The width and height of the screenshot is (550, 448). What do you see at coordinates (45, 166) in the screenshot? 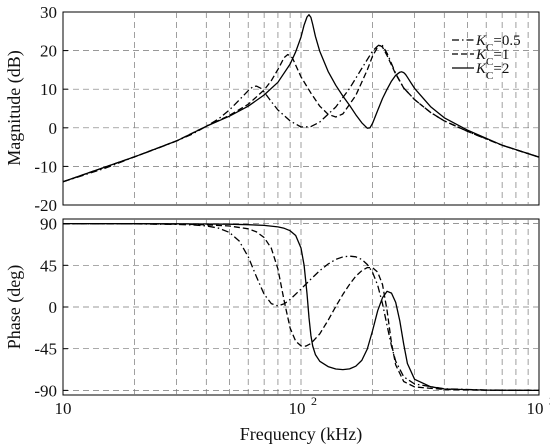
I see `magnitude-y-tick-label: -10` at bounding box center [45, 166].